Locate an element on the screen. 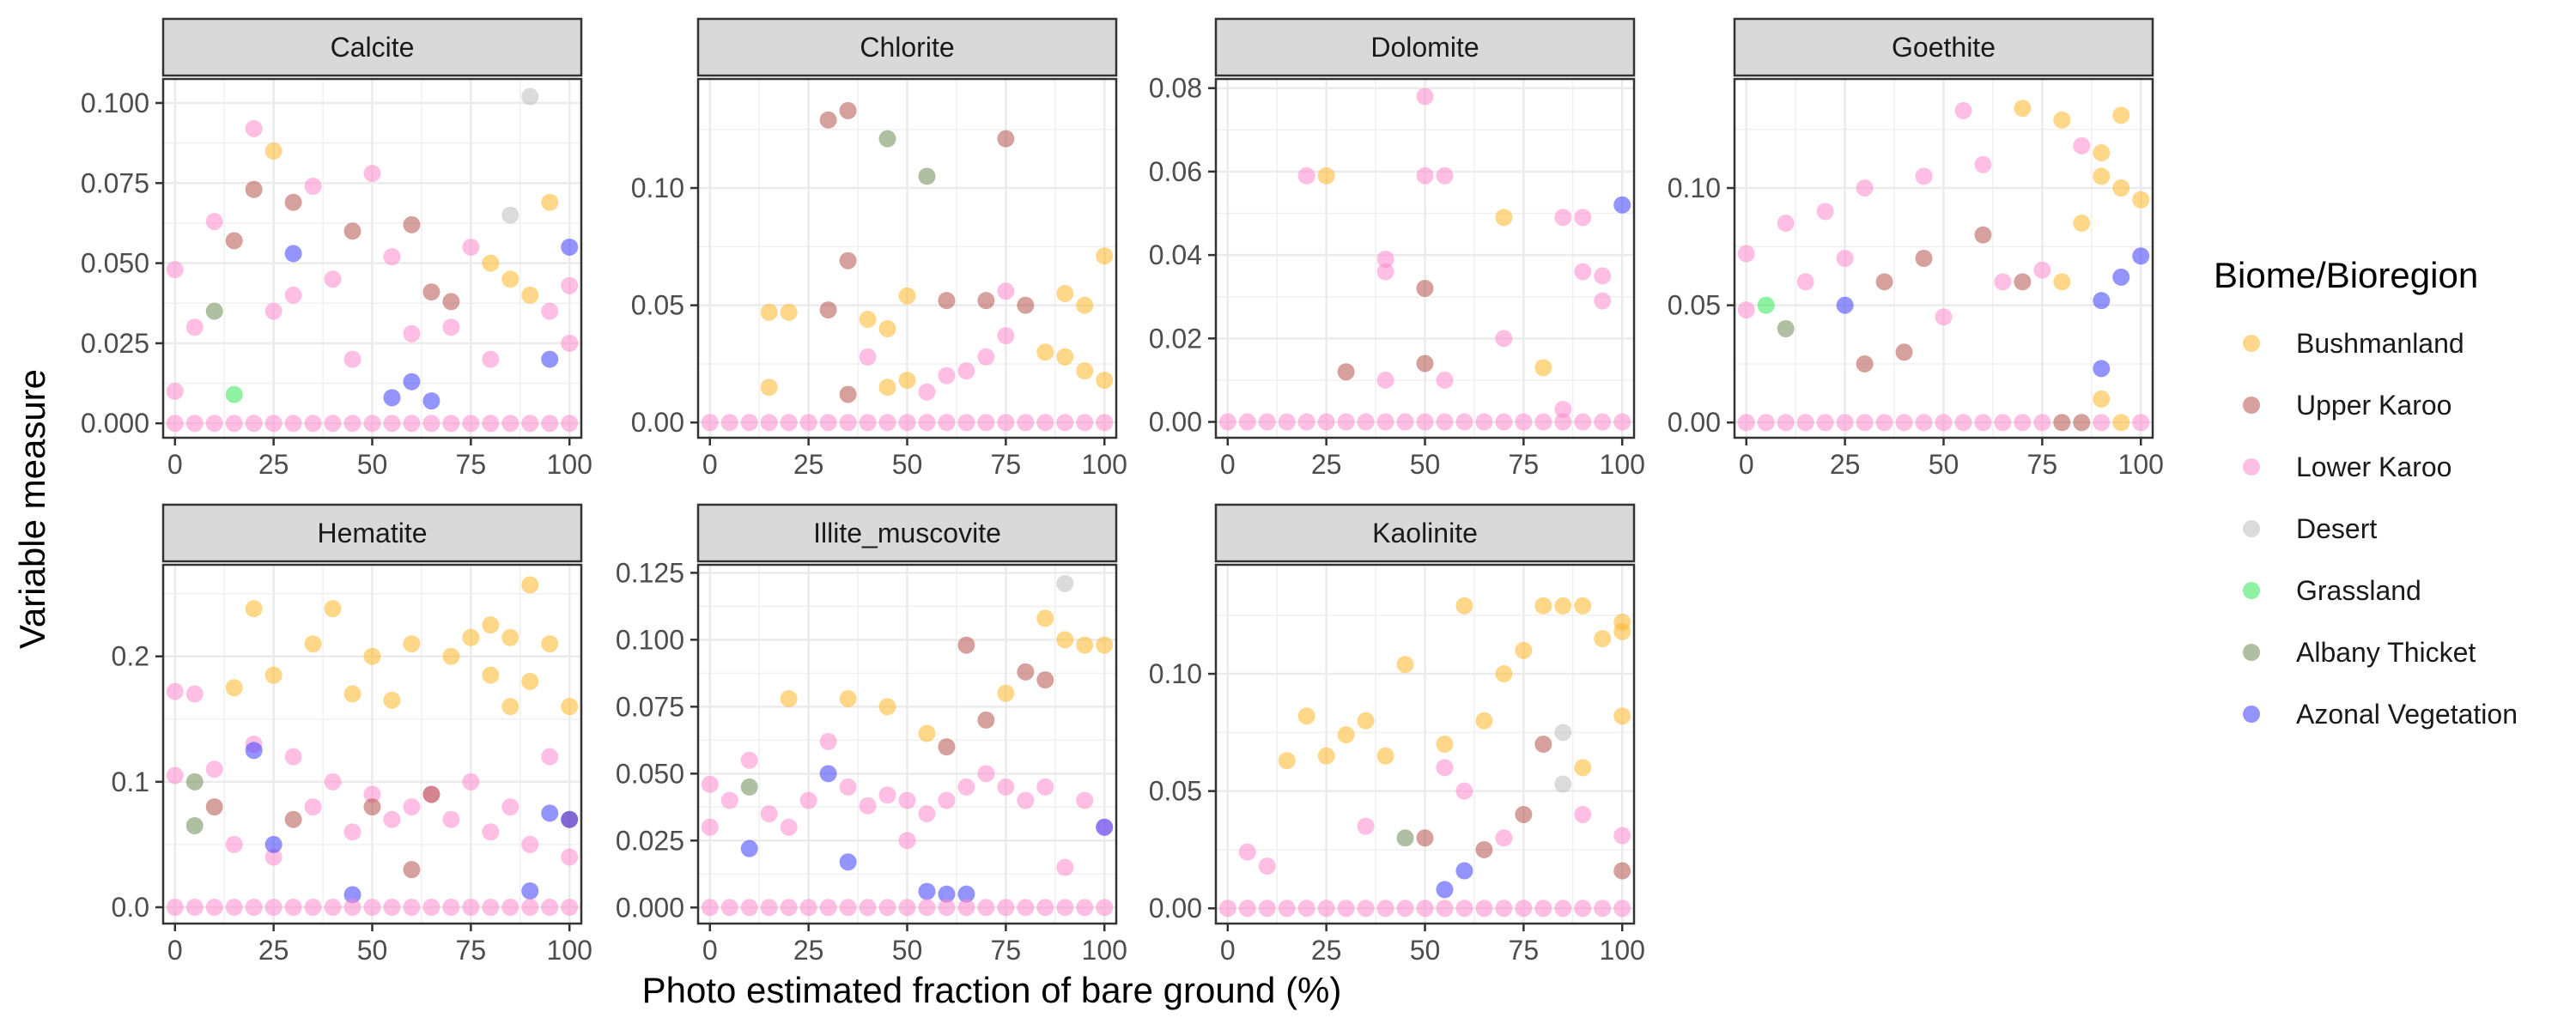 Image resolution: width=2576 pixels, height=1030 pixels. panel-goethite: Goethite 0 25 50 75 100 0.00 0.05 0.10 is located at coordinates (1916, 248).